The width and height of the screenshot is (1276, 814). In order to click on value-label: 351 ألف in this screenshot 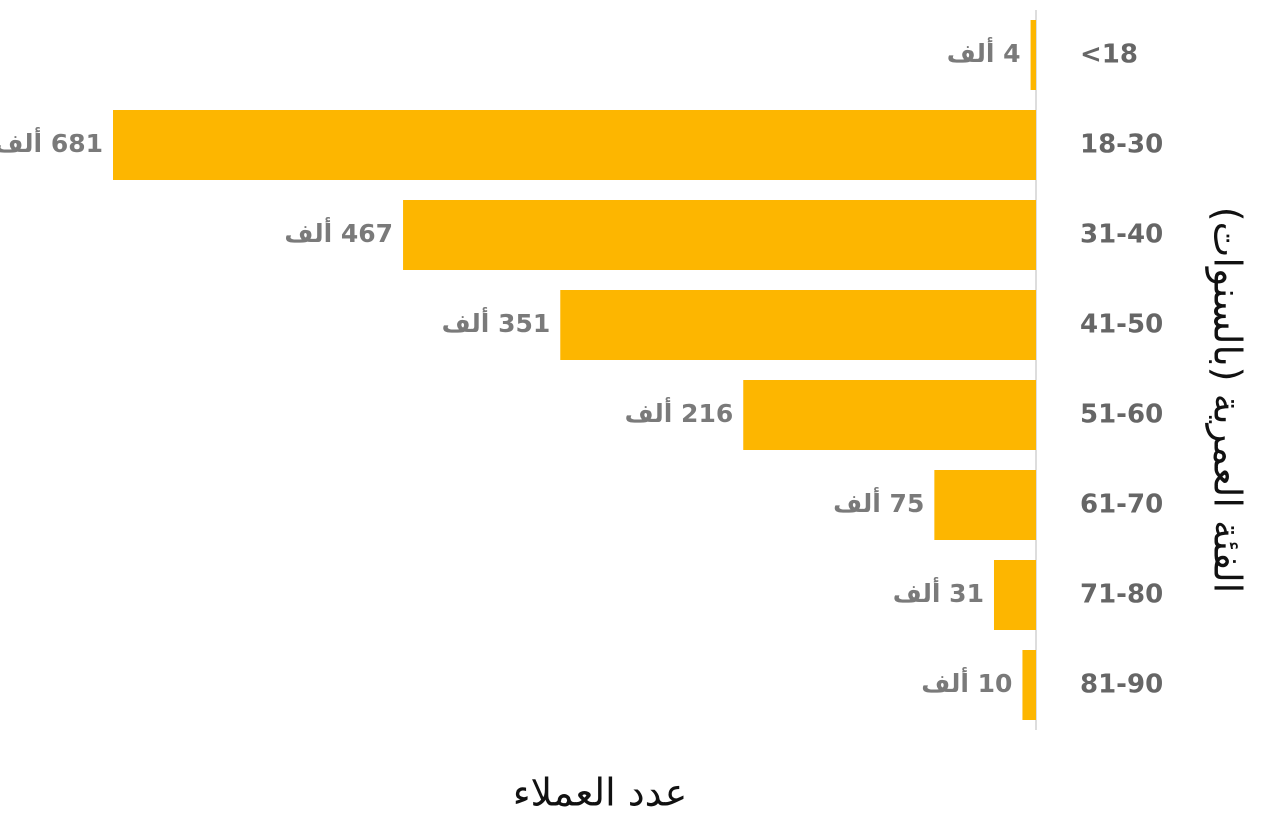, I will do `click(496, 322)`.